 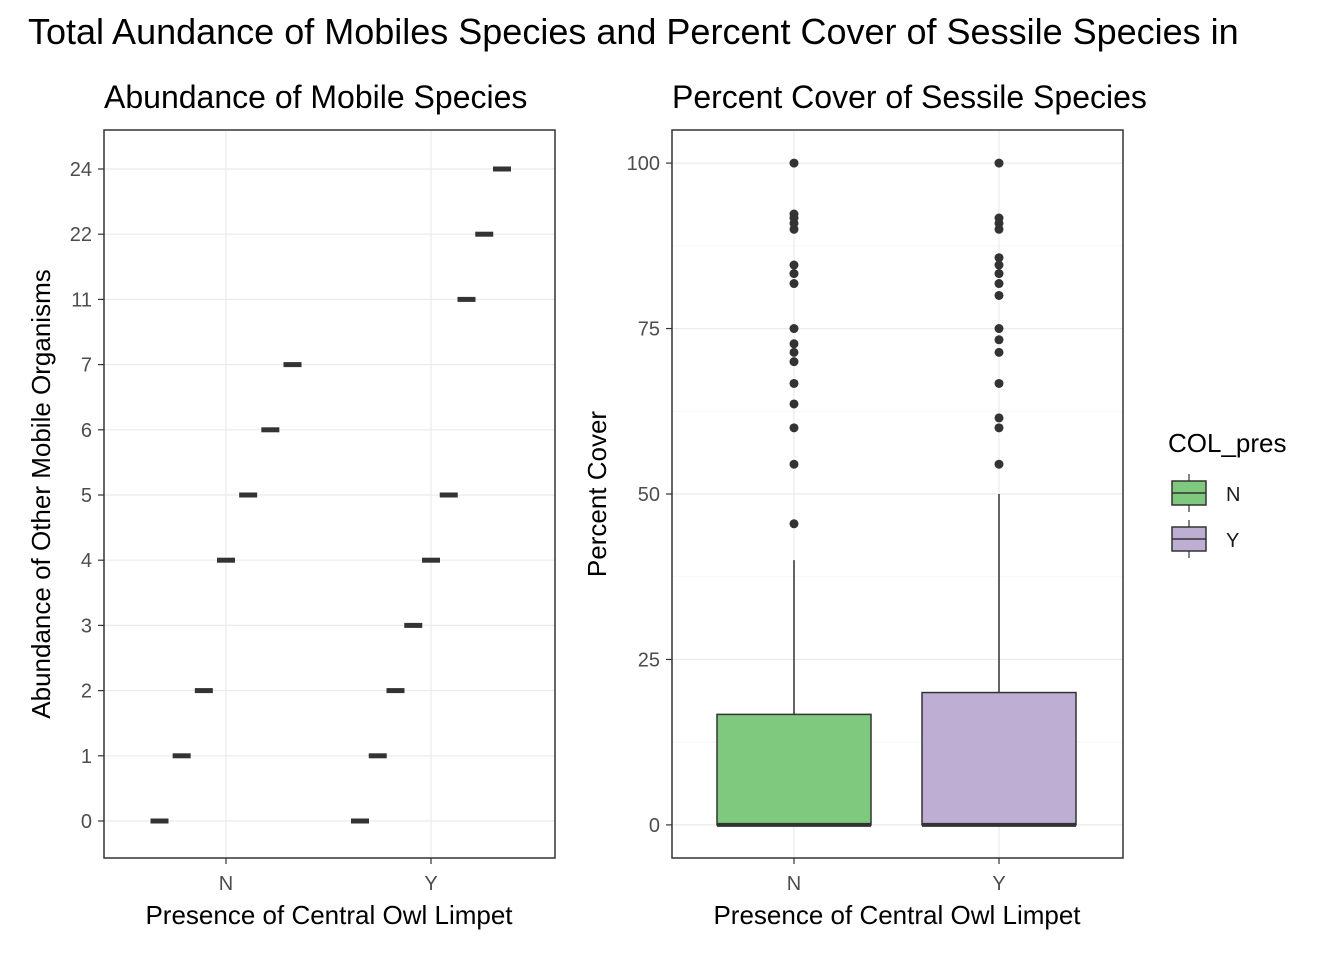 I want to click on mobile-y-ticks: 0 1 2 3 4 5 6 7 11 22 24, so click(x=87, y=496).